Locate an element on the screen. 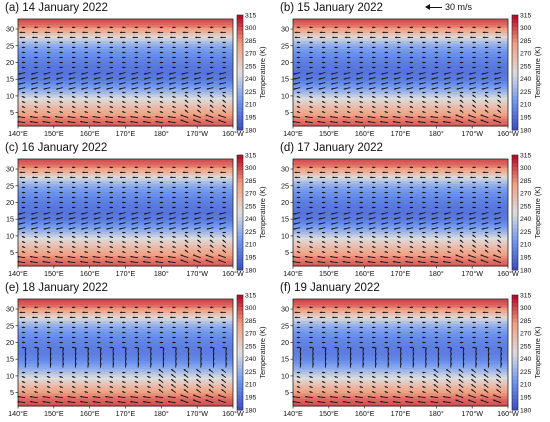 This screenshot has width=550, height=422. colorbar-label: Temperature (K) is located at coordinates (262, 73).